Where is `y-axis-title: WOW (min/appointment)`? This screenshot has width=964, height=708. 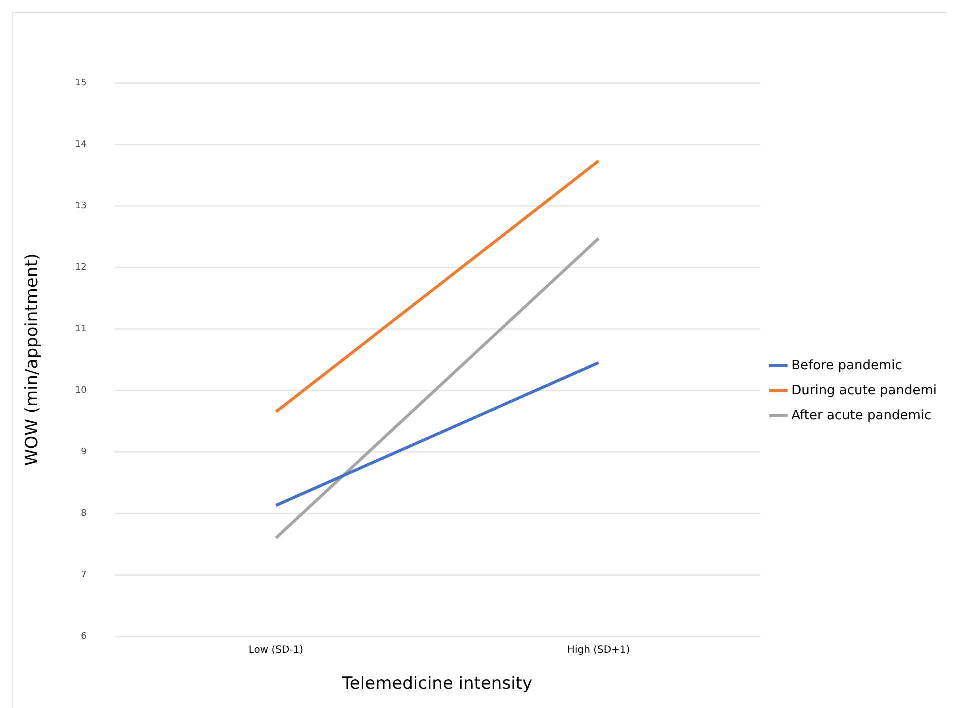 y-axis-title: WOW (min/appointment) is located at coordinates (32, 360).